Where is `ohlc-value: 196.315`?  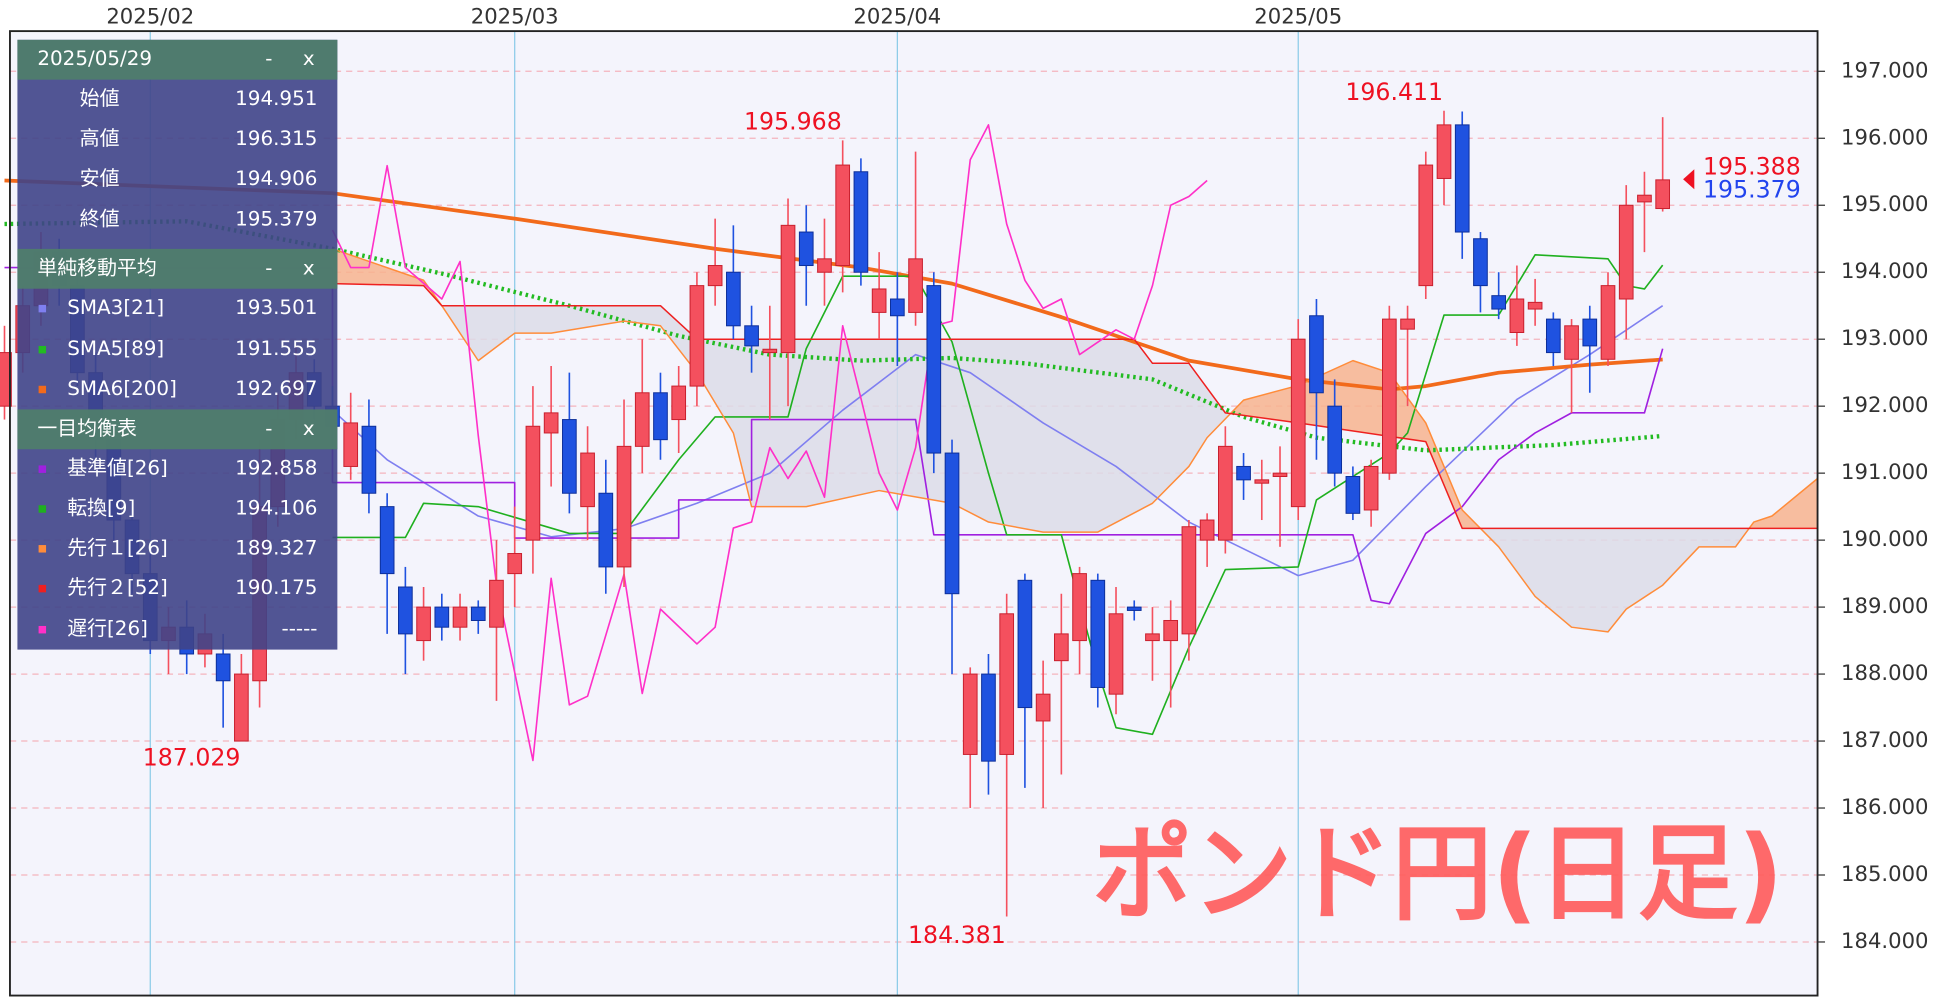 ohlc-value: 196.315 is located at coordinates (276, 138).